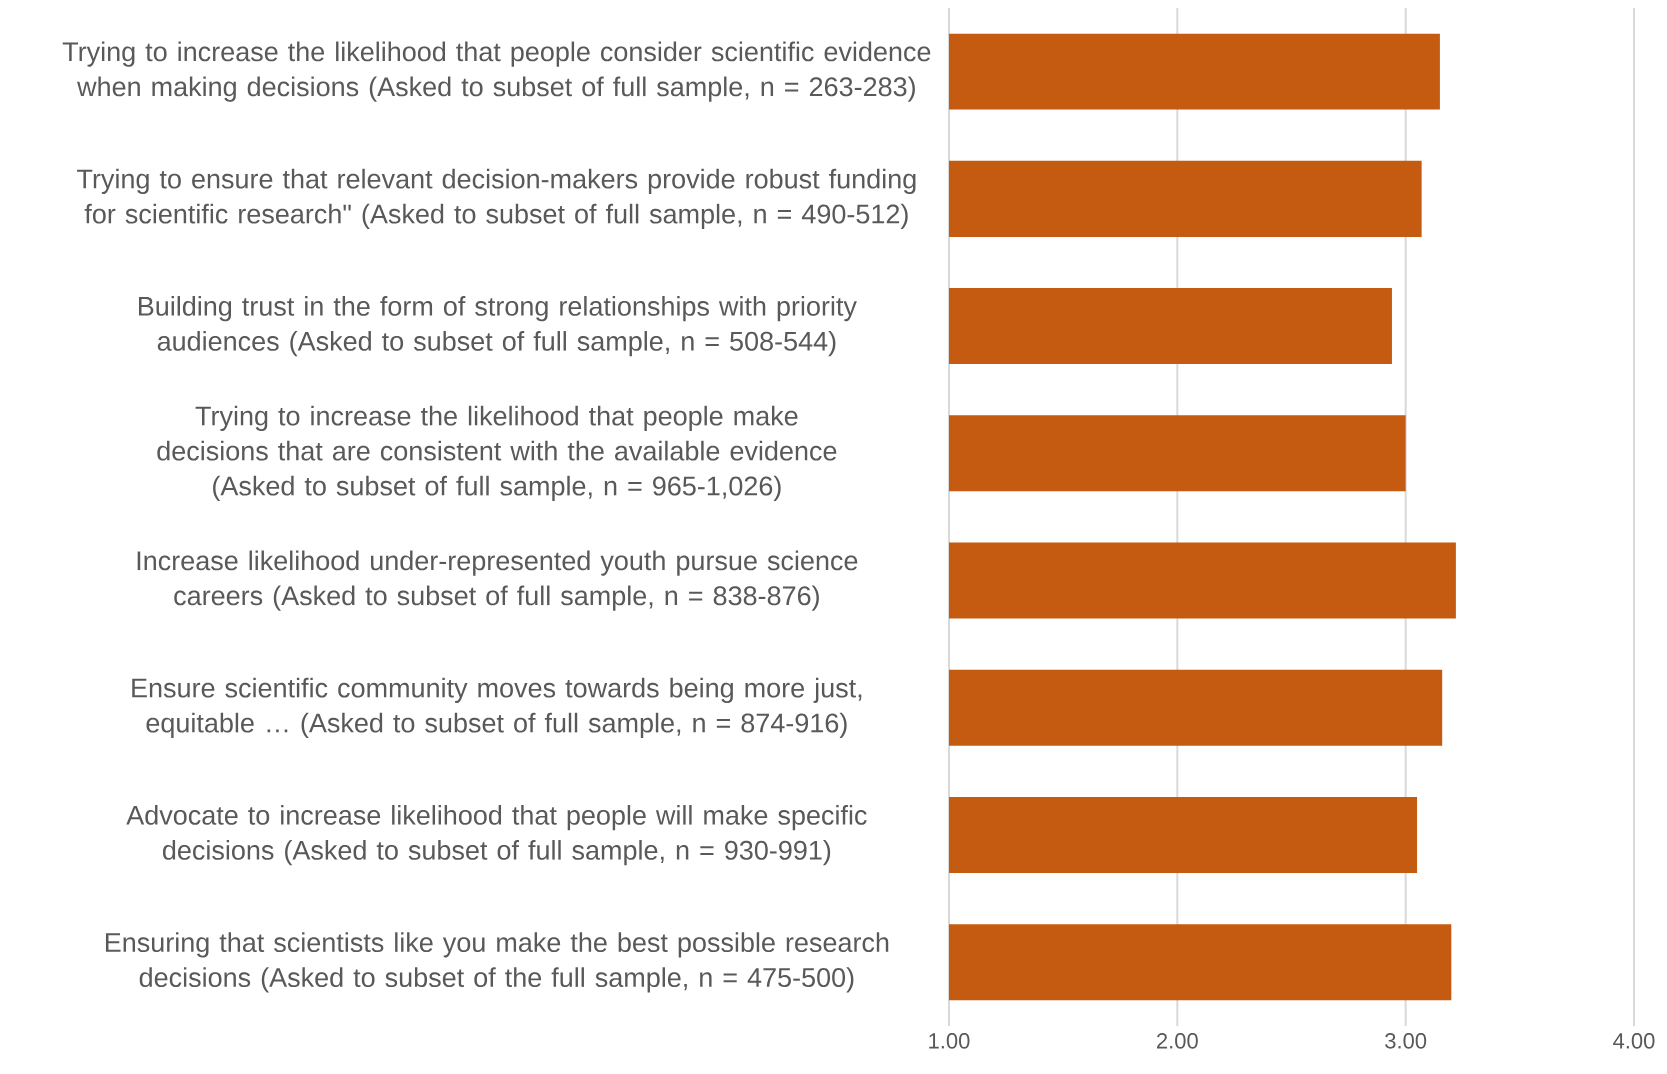  What do you see at coordinates (497, 453) in the screenshot?
I see `y-tick-label: Trying to increase the likelihood that people make decisions that are consistent with the available evidence (Asked to subset of full sample, n = 965-1,026)` at bounding box center [497, 453].